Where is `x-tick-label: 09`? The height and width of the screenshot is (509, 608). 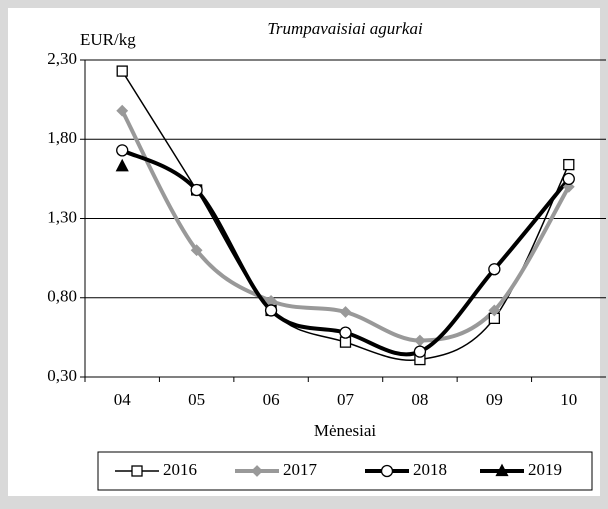
x-tick-label: 09 is located at coordinates (494, 399).